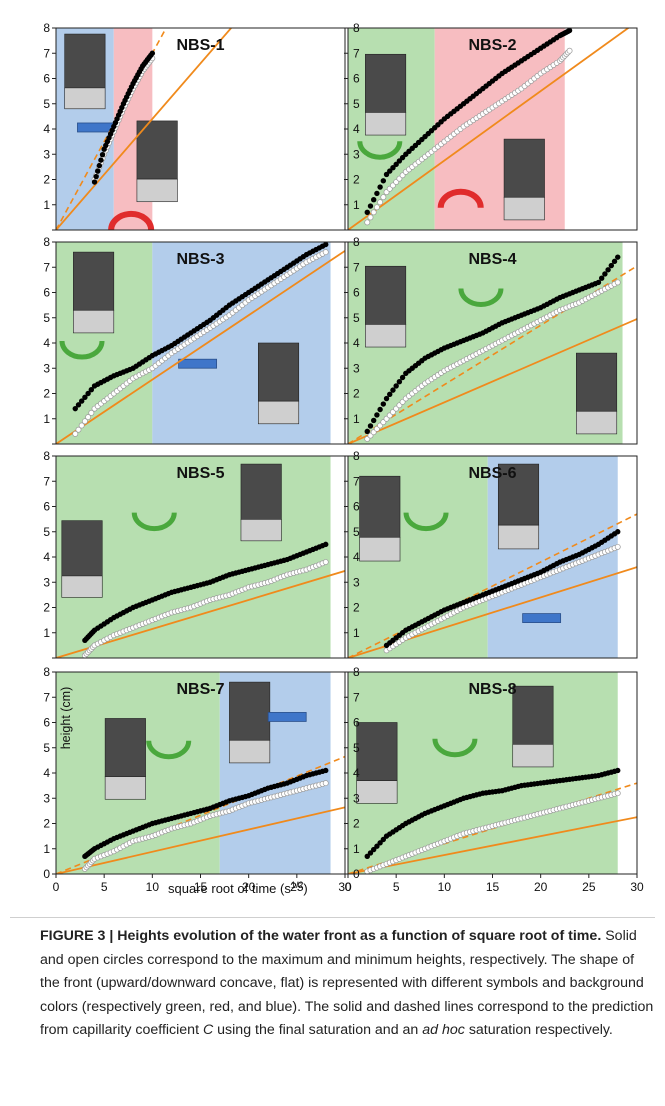 Image resolution: width=665 pixels, height=1106 pixels. Describe the element at coordinates (332, 917) in the screenshot. I see `caption-separator` at that location.